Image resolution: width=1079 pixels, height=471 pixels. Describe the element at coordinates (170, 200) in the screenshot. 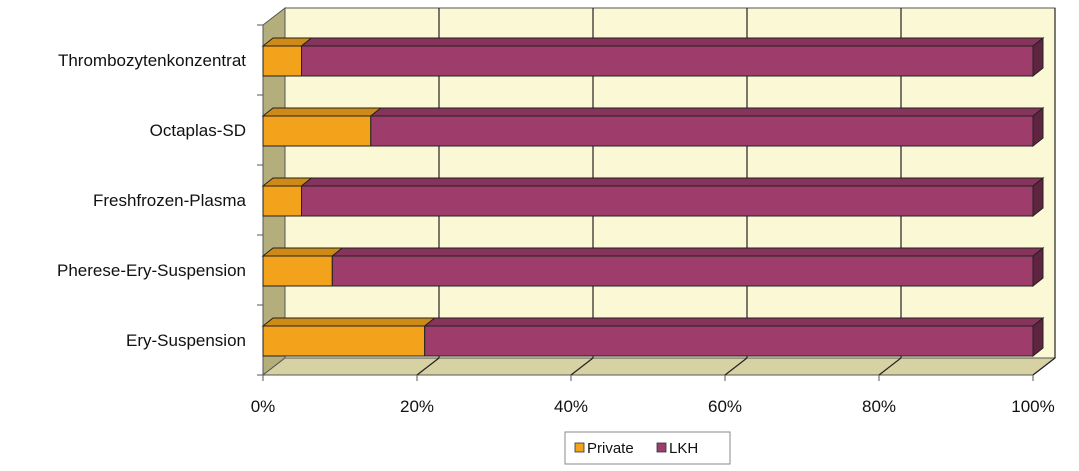

I see `category-label-freshfrozen-plasma: Freshfrozen-Plasma` at that location.